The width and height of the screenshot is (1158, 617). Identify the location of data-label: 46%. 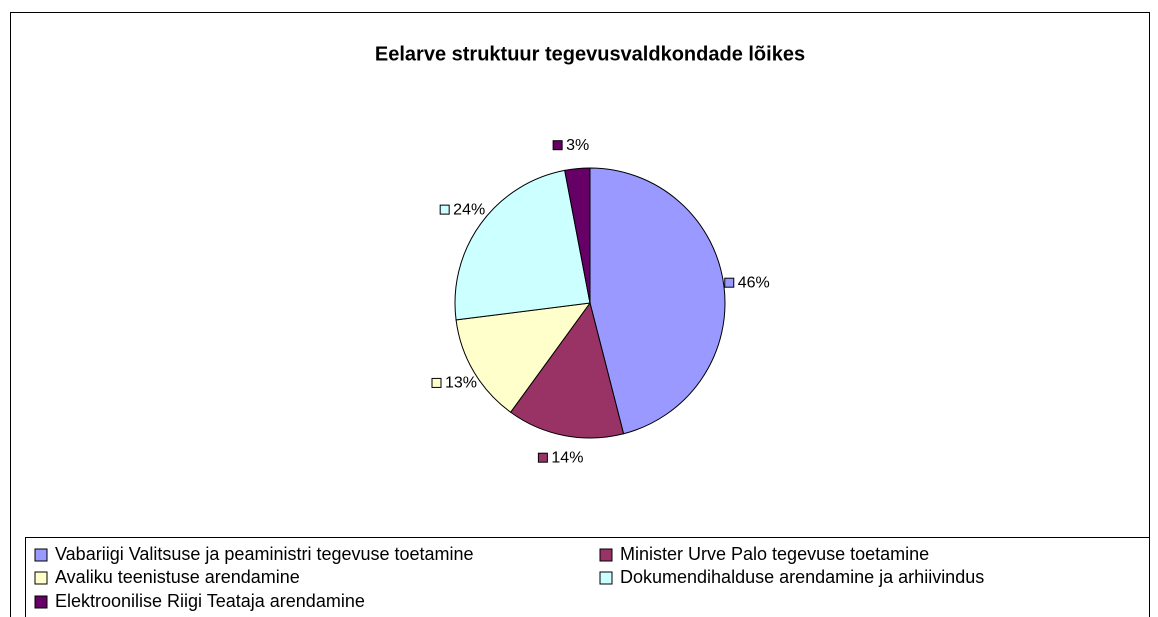
(754, 282).